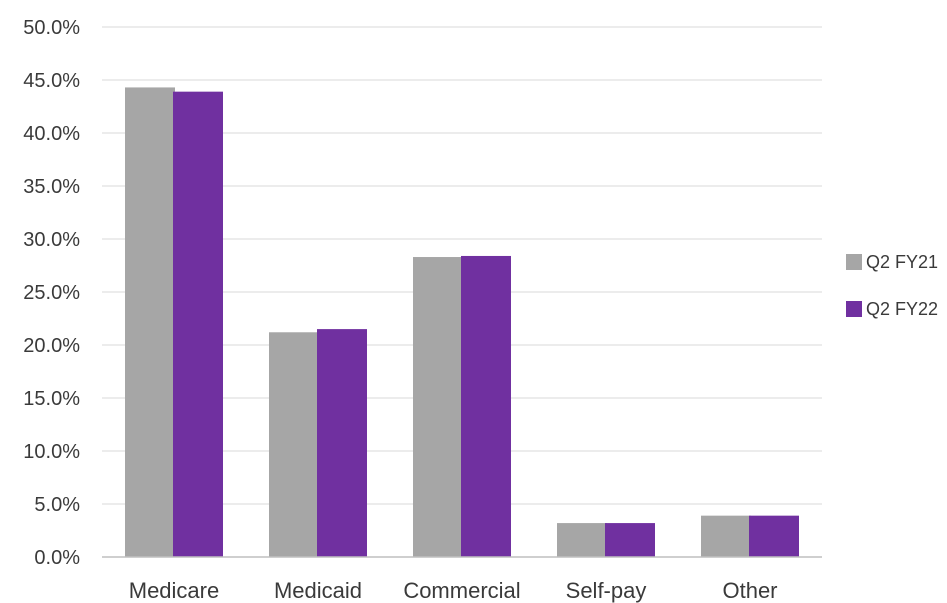  What do you see at coordinates (51, 346) in the screenshot?
I see `y-tick-label: 20.0%` at bounding box center [51, 346].